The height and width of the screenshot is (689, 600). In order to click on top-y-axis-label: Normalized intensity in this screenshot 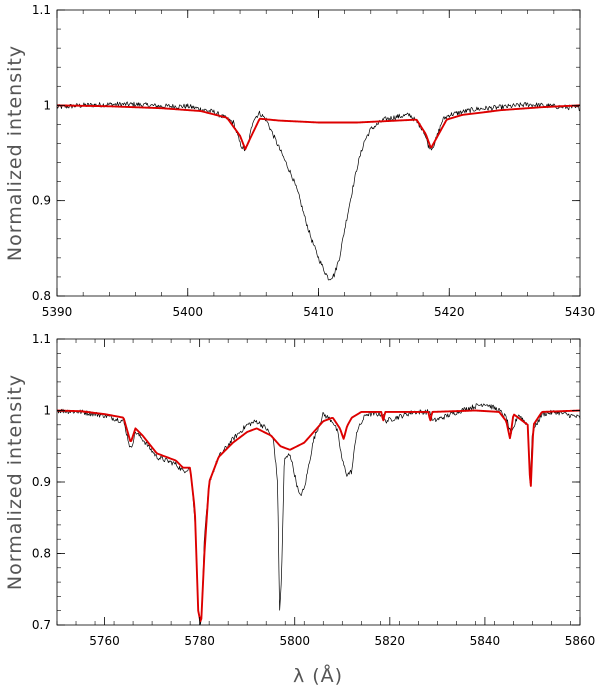, I will do `click(15, 153)`.